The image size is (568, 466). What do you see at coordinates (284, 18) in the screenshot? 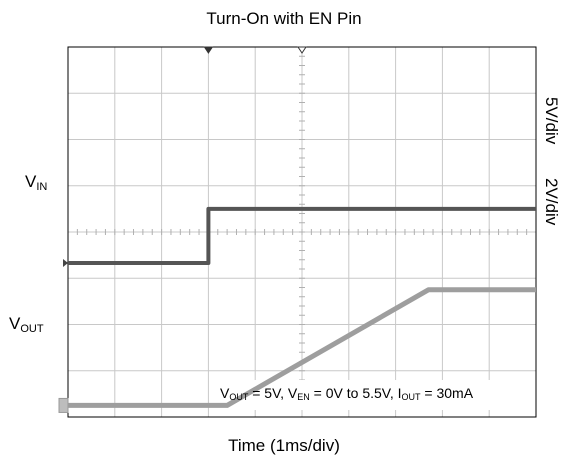
I see `chart-title: Turn-On with EN Pin` at bounding box center [284, 18].